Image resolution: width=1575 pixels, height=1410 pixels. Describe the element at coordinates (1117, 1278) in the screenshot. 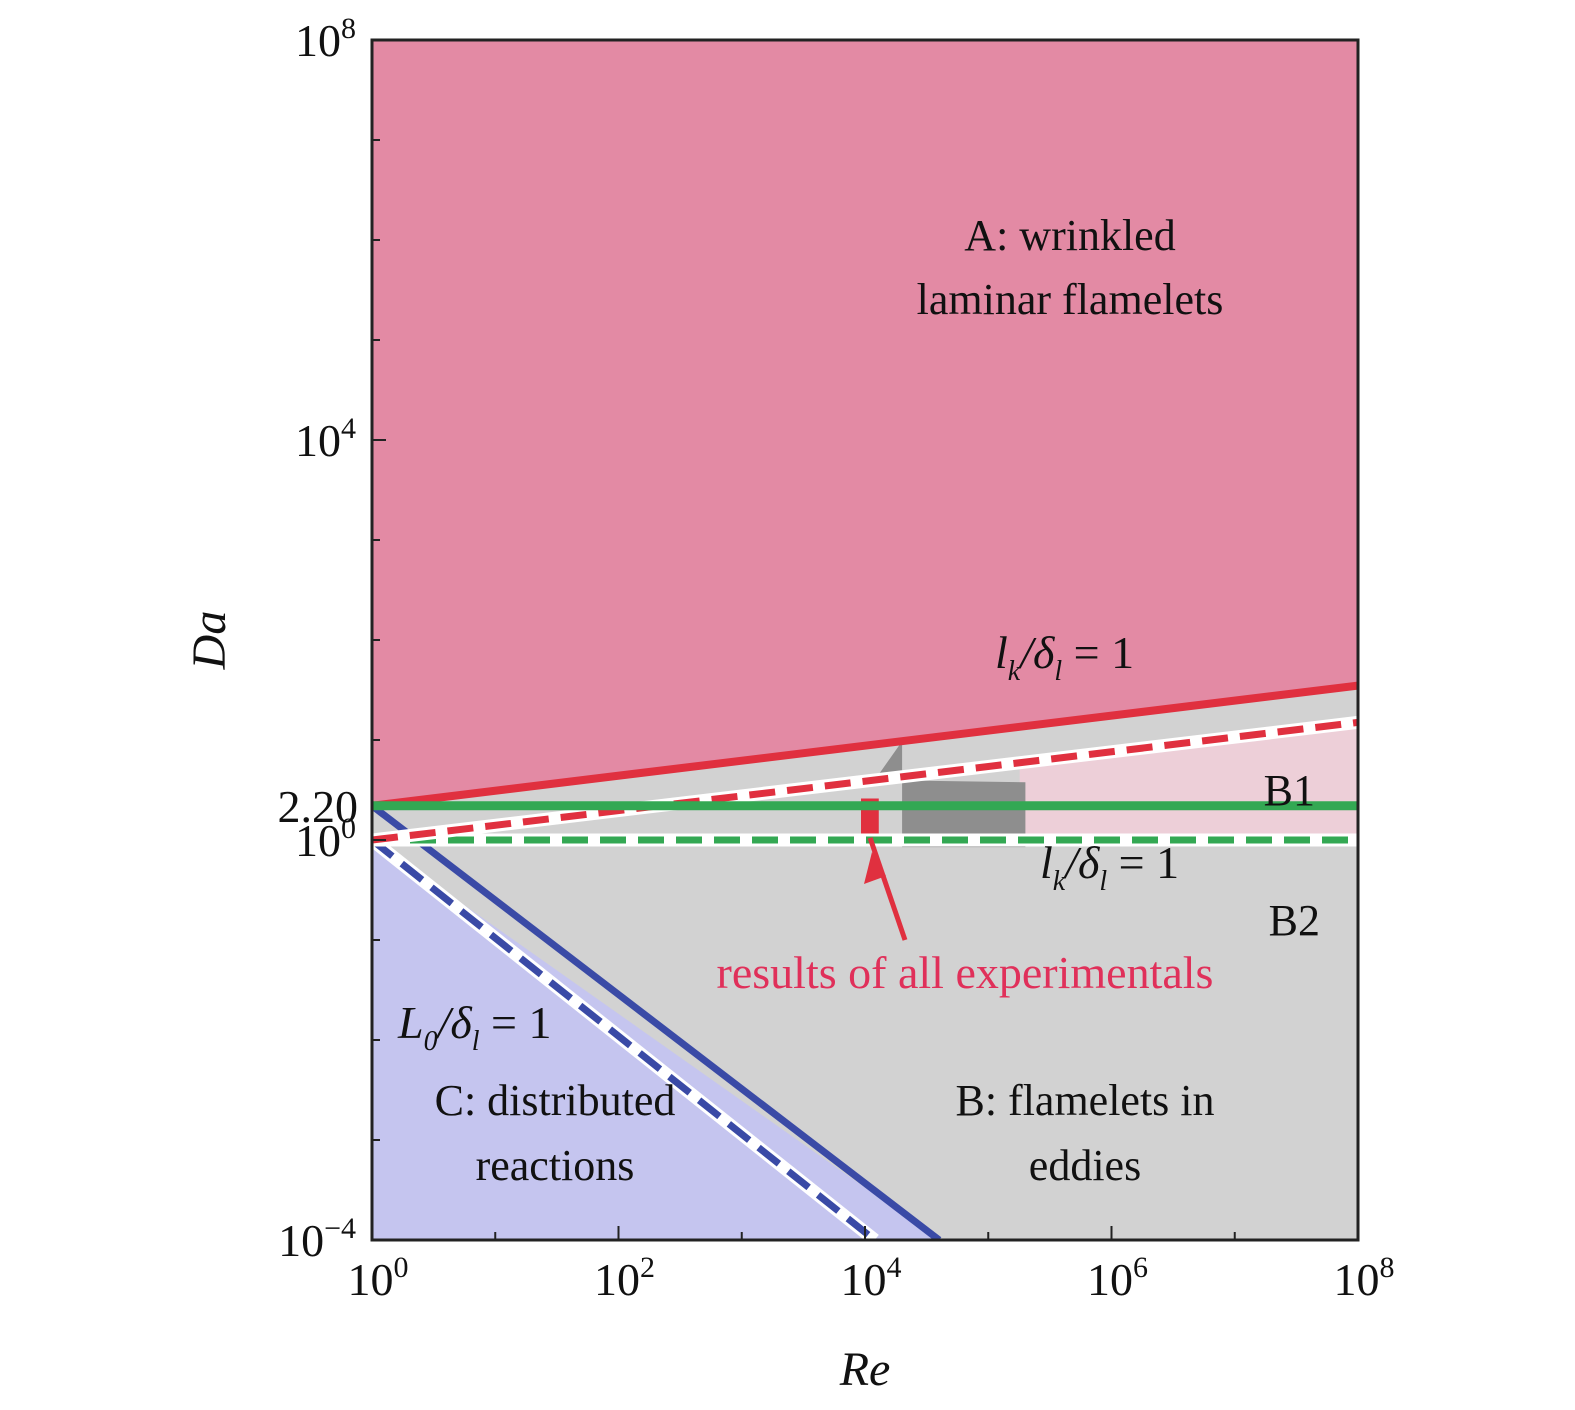

I see `x-tick-label-3: 10⁶` at that location.